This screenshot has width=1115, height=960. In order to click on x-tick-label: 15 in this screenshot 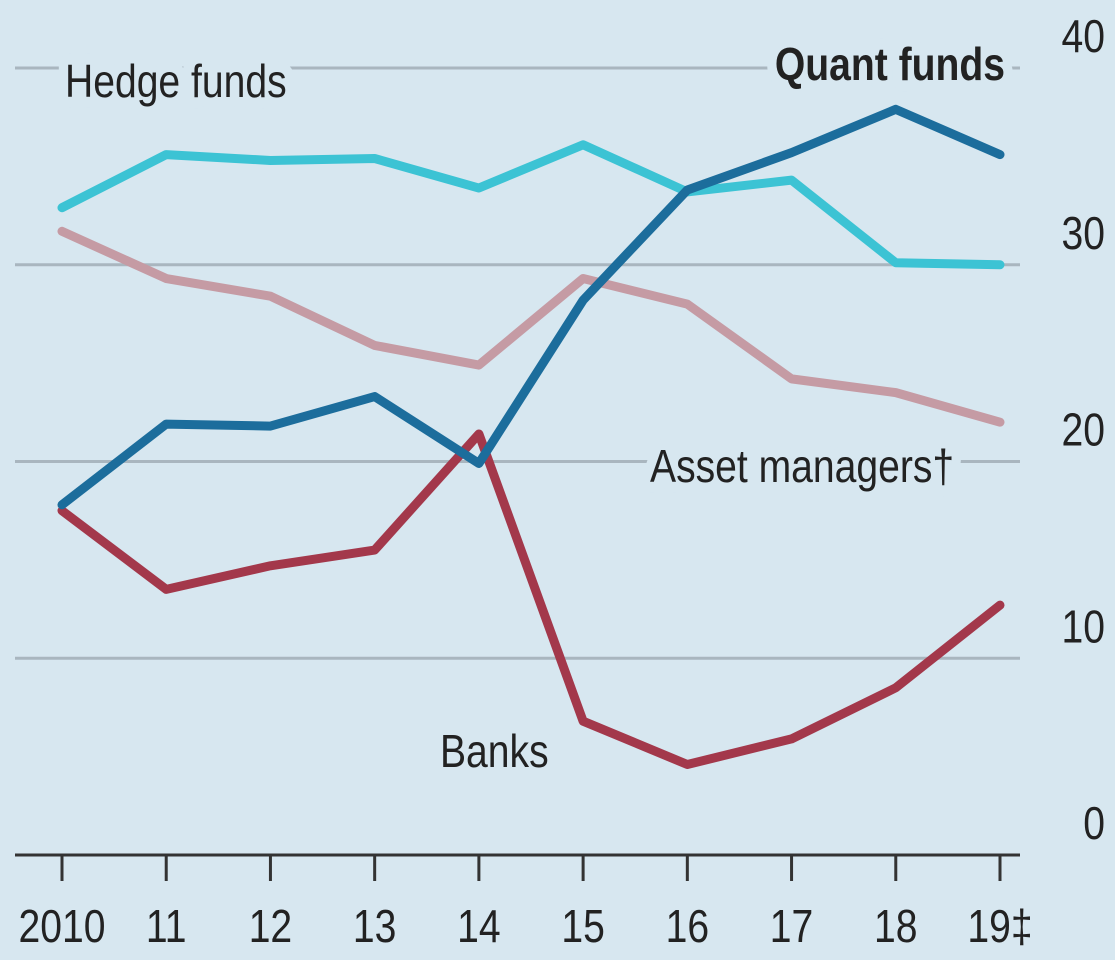, I will do `click(582, 927)`.